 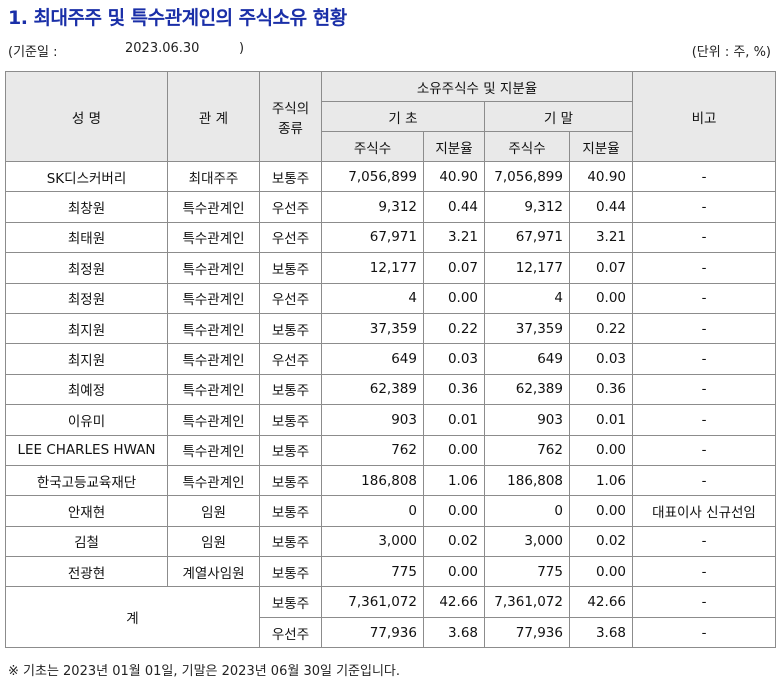 I want to click on table-row: 최정원 특수관계인 우선주 4 0.00 4 0.00-, so click(x=390, y=298).